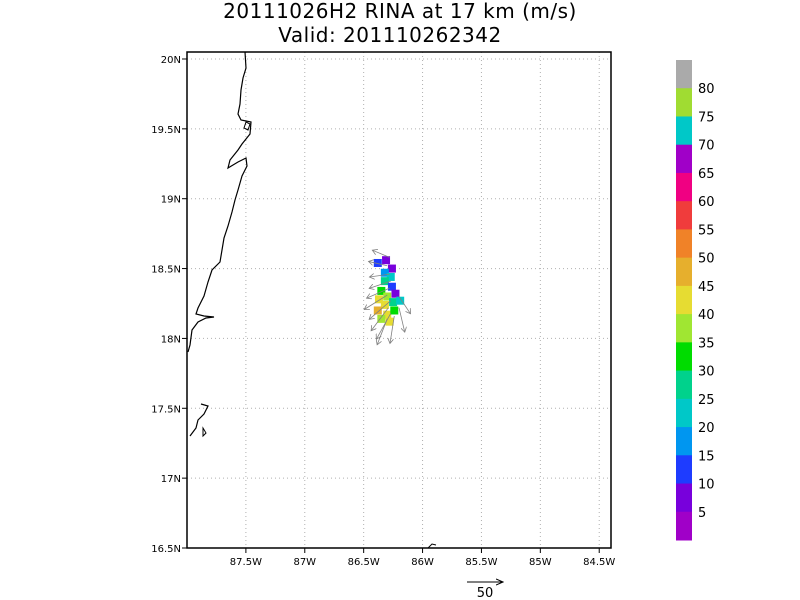 This screenshot has width=800, height=600. Describe the element at coordinates (706, 174) in the screenshot. I see `colorbar-label: 65` at that location.